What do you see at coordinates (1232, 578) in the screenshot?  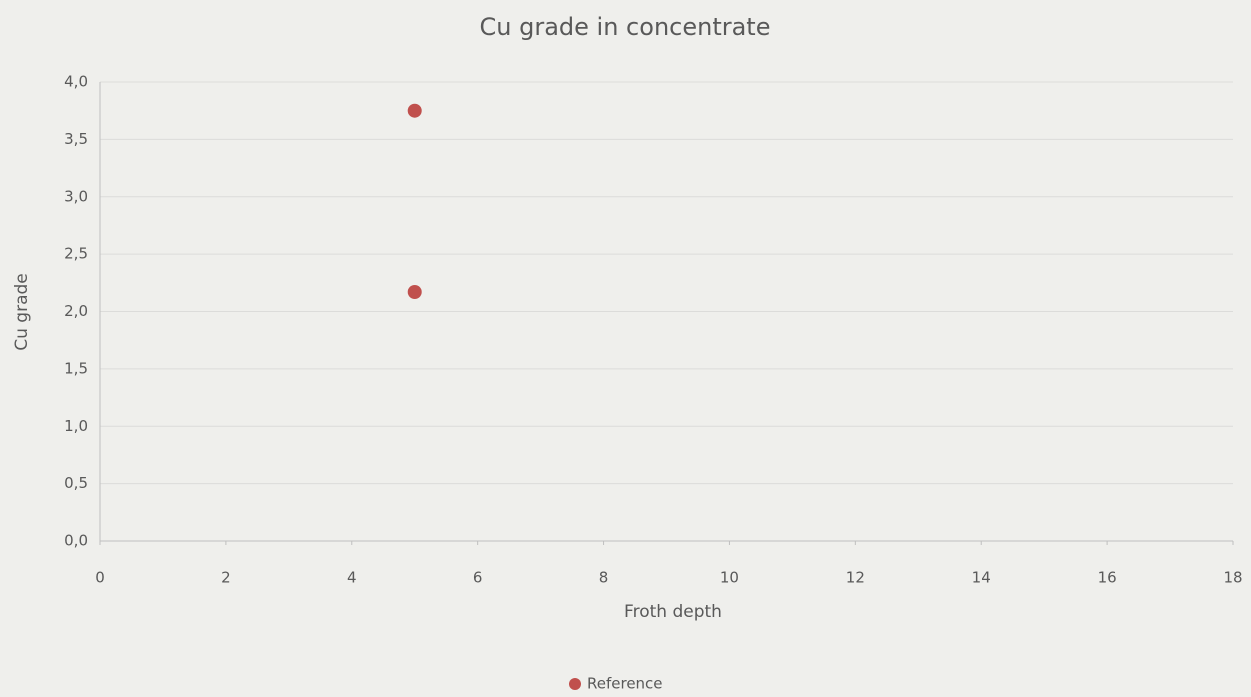 I see `x-tick-label: 18` at bounding box center [1232, 578].